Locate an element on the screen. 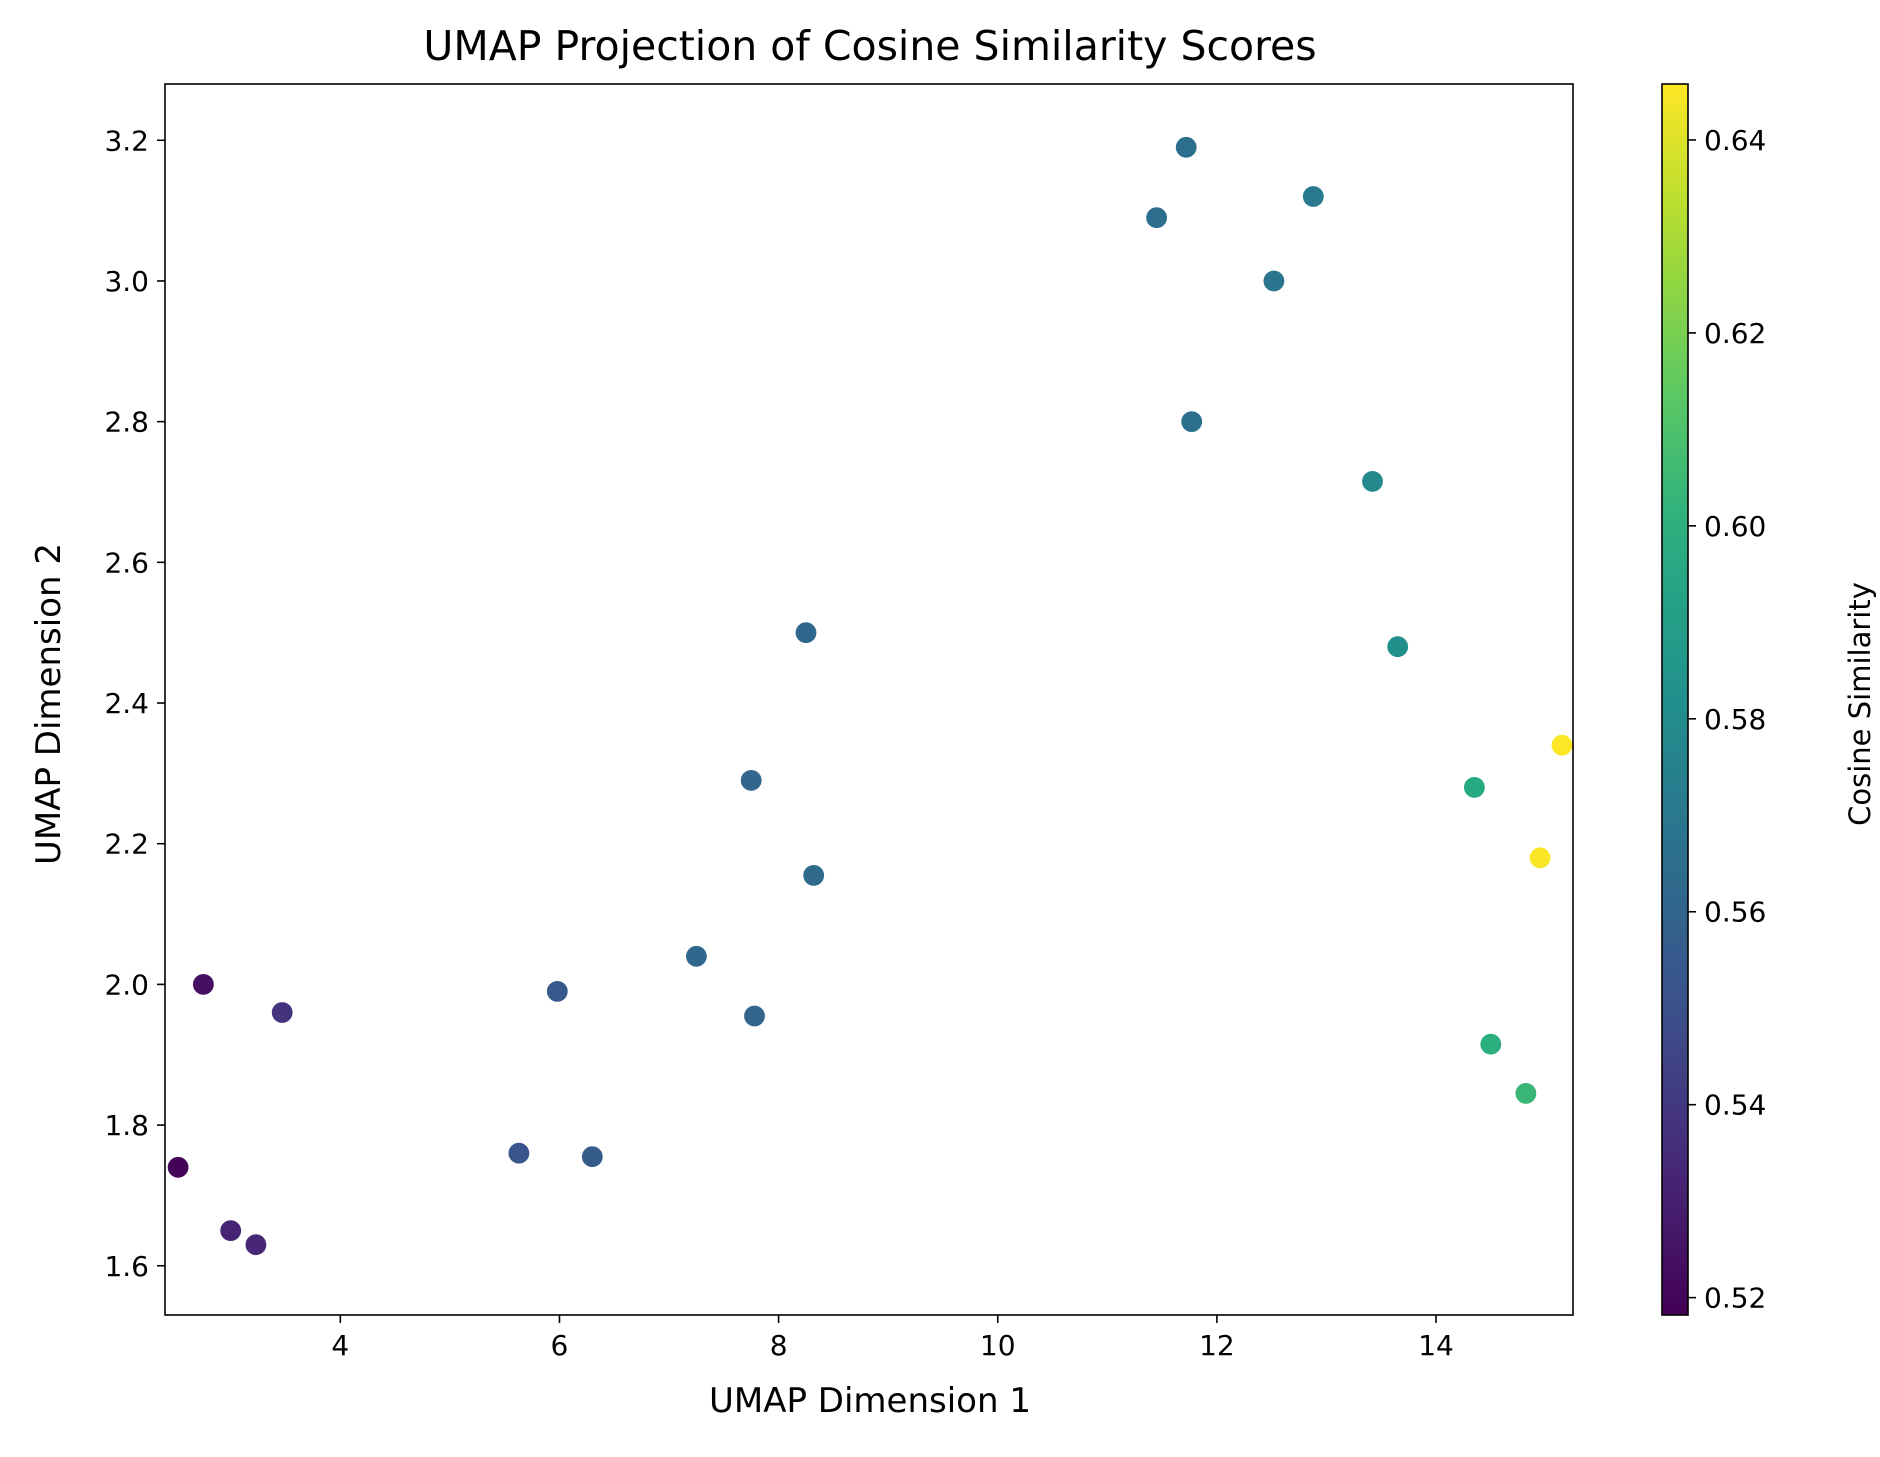 The width and height of the screenshot is (1880, 1457). y-tick-label: 1.8 is located at coordinates (126, 1125).